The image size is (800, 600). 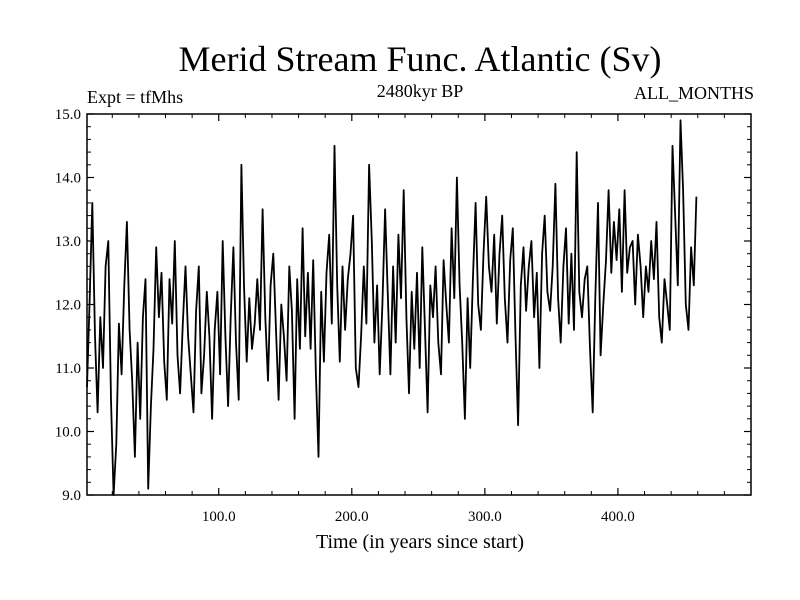 I want to click on y-tick-label: 10.0, so click(x=68, y=433).